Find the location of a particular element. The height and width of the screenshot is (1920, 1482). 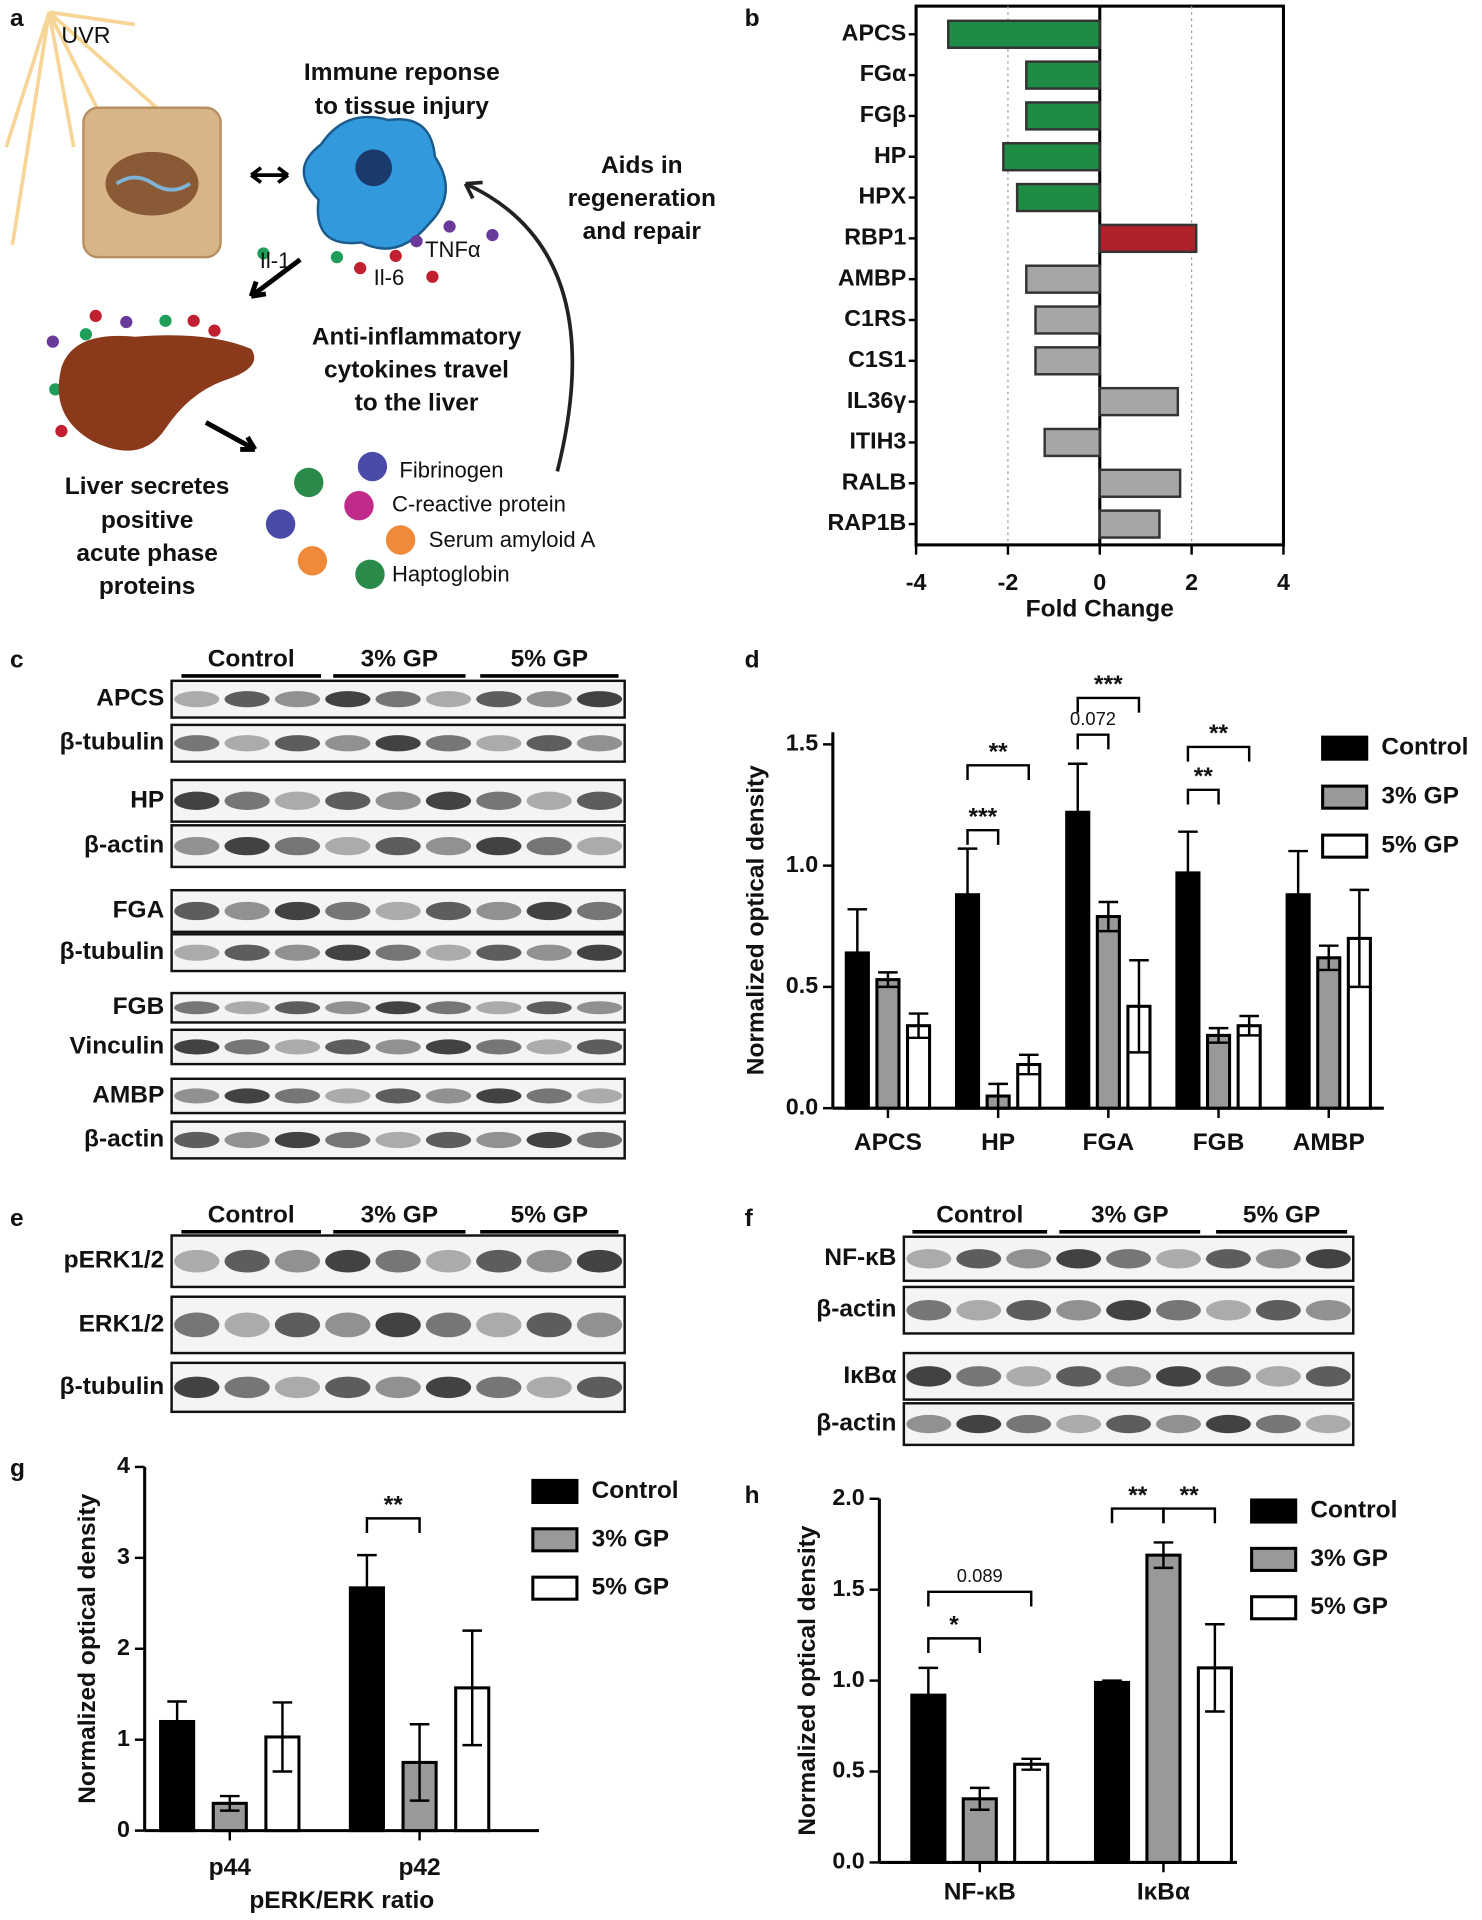

panel-label: h is located at coordinates (752, 1495).